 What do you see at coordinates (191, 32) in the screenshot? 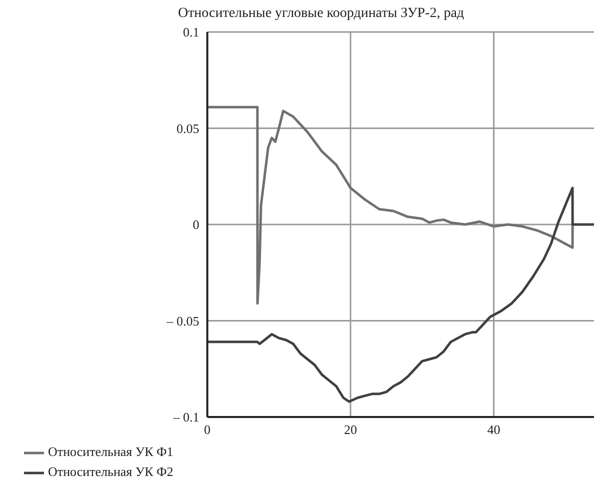
I see `y-tick-label: 0.1` at bounding box center [191, 32].